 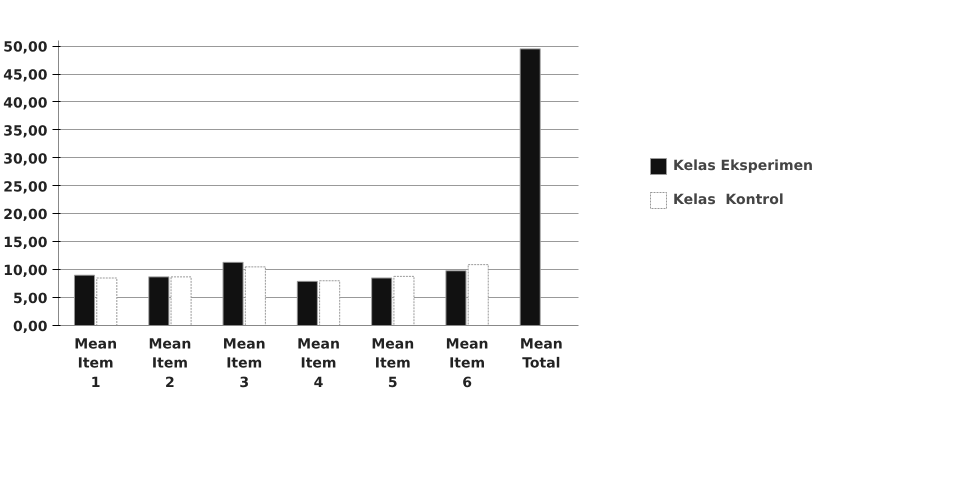 What do you see at coordinates (467, 363) in the screenshot?
I see `x-tick-label: Mean Item 6` at bounding box center [467, 363].